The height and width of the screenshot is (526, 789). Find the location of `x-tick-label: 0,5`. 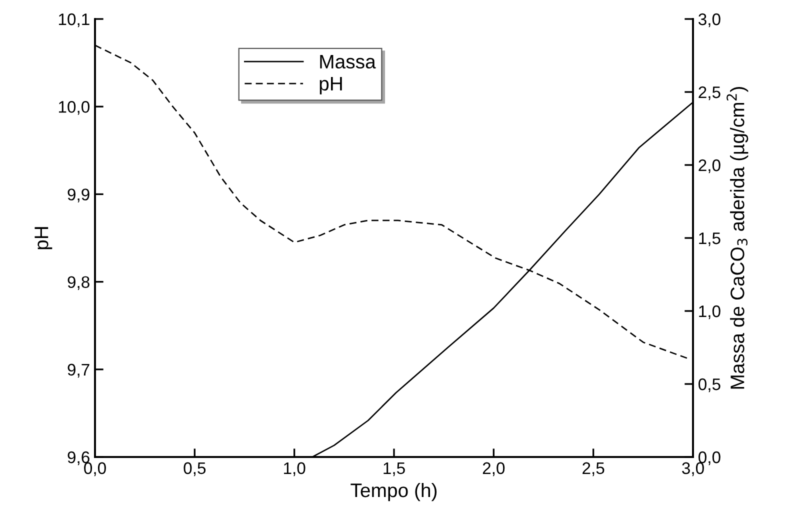

x-tick-label: 0,5 is located at coordinates (195, 469).